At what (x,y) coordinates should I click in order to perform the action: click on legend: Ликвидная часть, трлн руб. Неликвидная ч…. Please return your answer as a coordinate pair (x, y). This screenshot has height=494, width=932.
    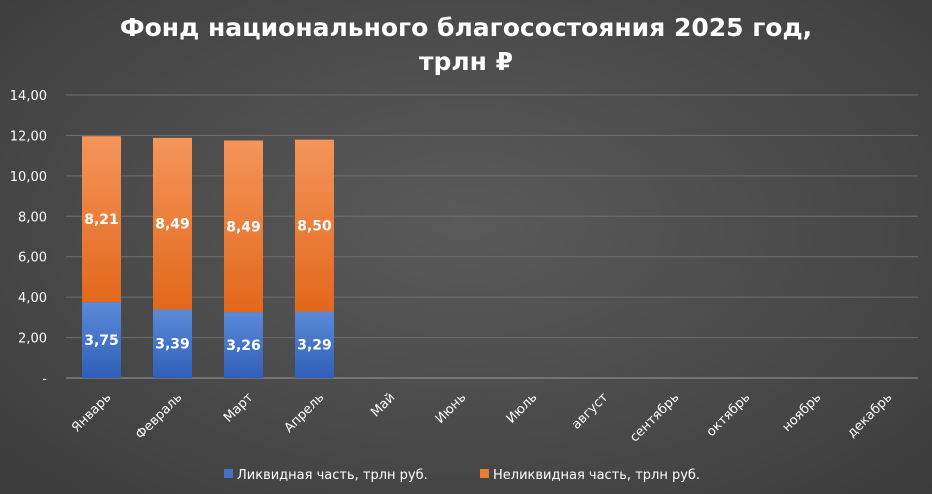
    Looking at the image, I should click on (462, 475).